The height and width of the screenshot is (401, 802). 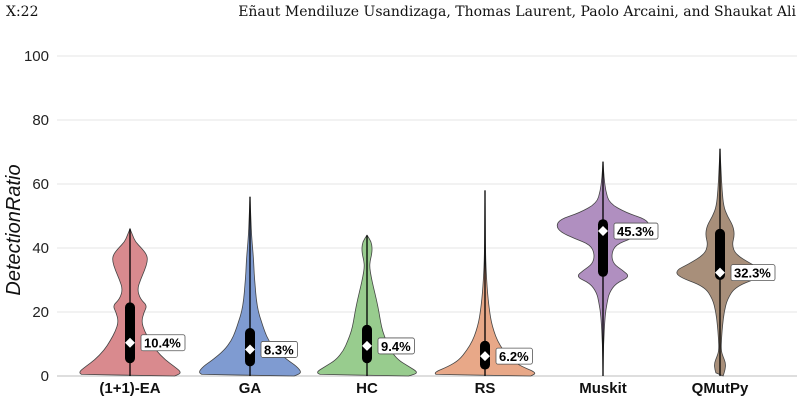 What do you see at coordinates (485, 388) in the screenshot?
I see `x-category-label: RS` at bounding box center [485, 388].